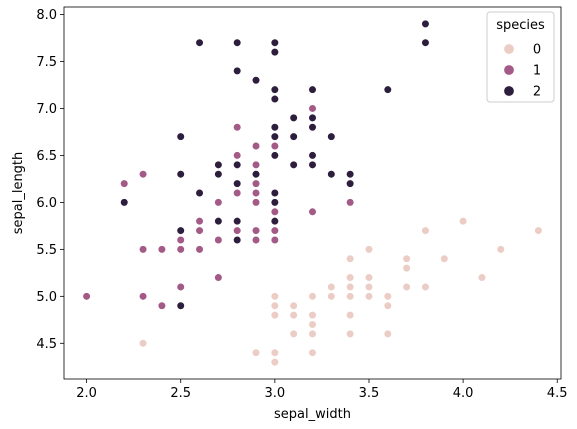 The image size is (577, 429). What do you see at coordinates (46, 156) in the screenshot?
I see `y-tick-label-4: 6.5` at bounding box center [46, 156].